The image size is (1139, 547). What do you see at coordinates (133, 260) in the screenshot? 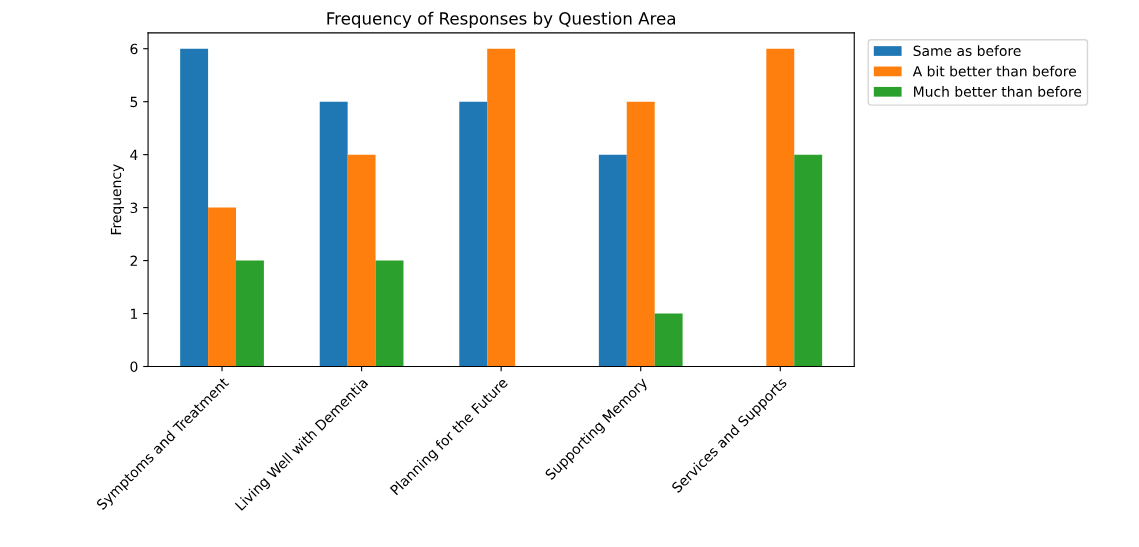
I see `y-tick-label: 2` at bounding box center [133, 260].